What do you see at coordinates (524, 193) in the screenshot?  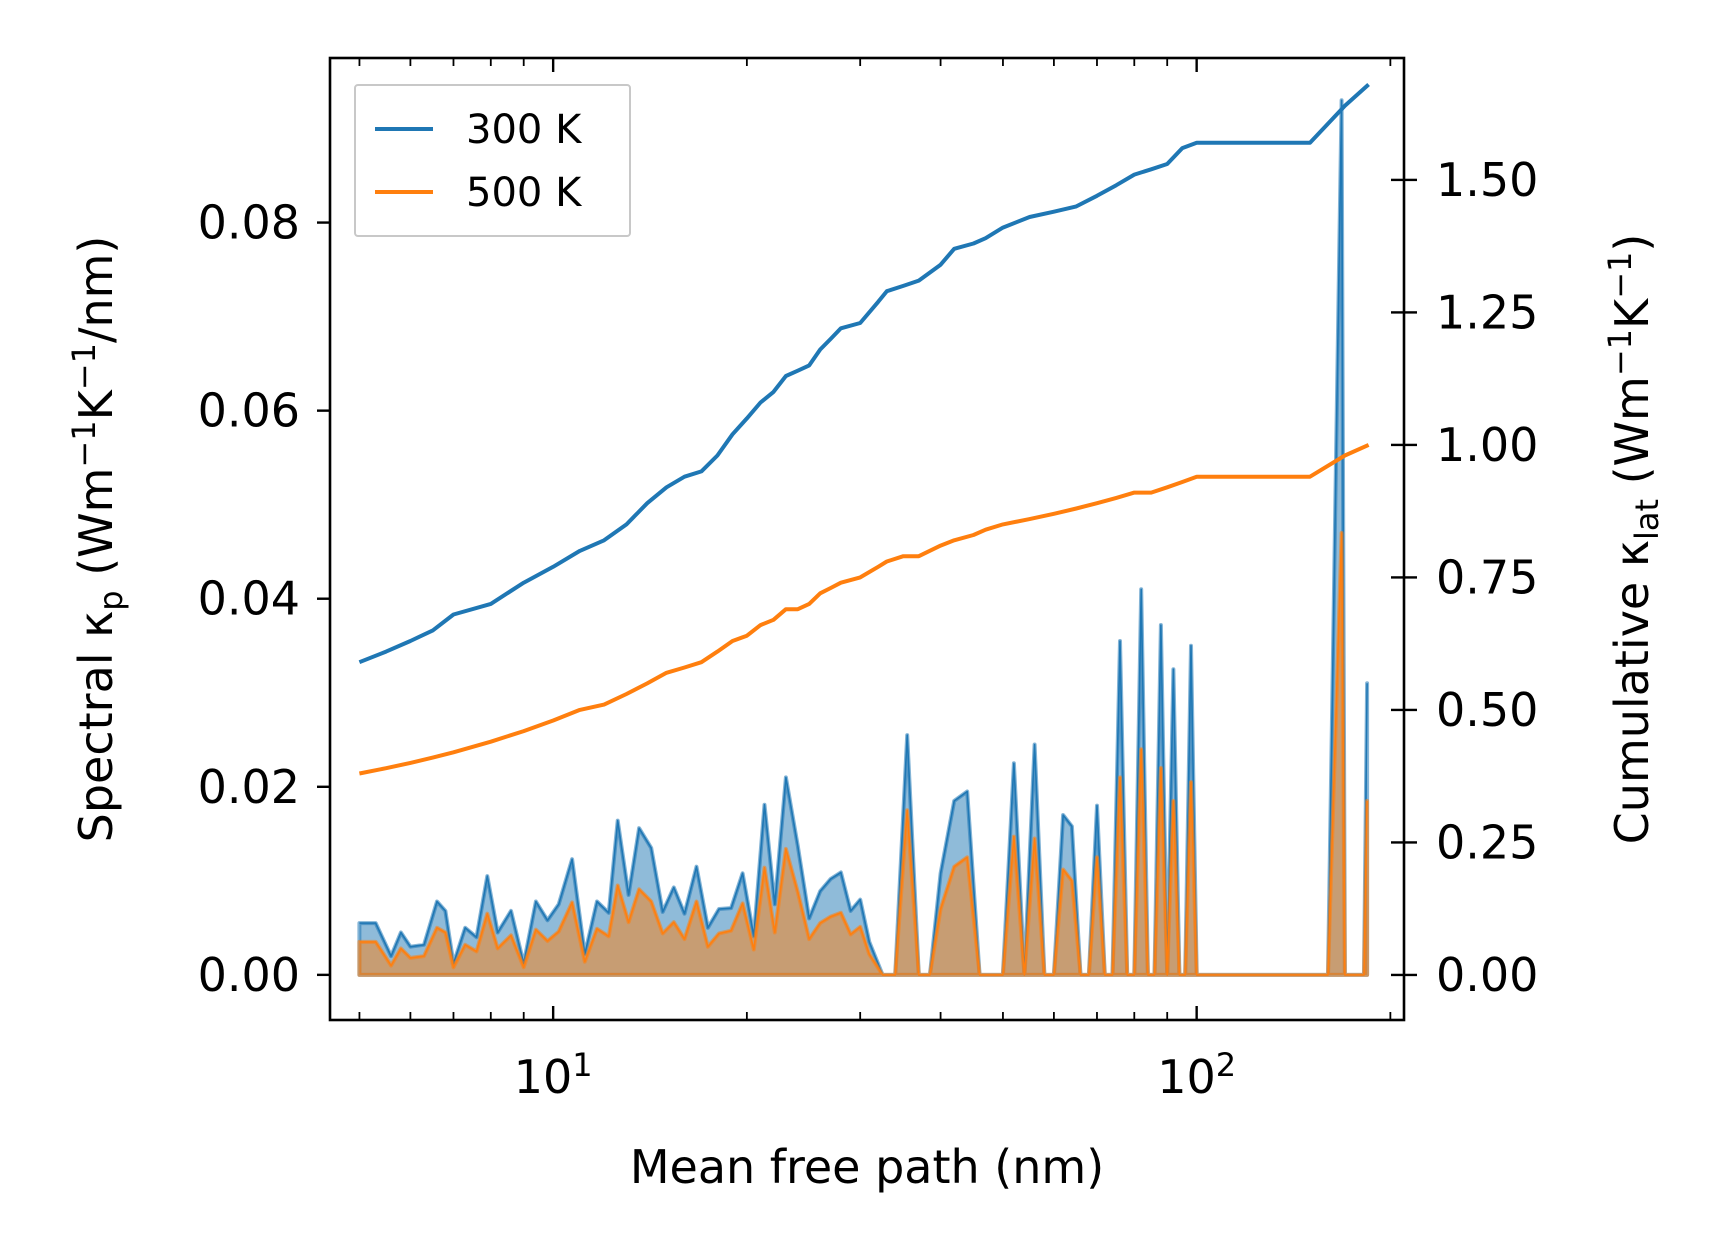 I see `legend-label-500k: 500 K` at bounding box center [524, 193].